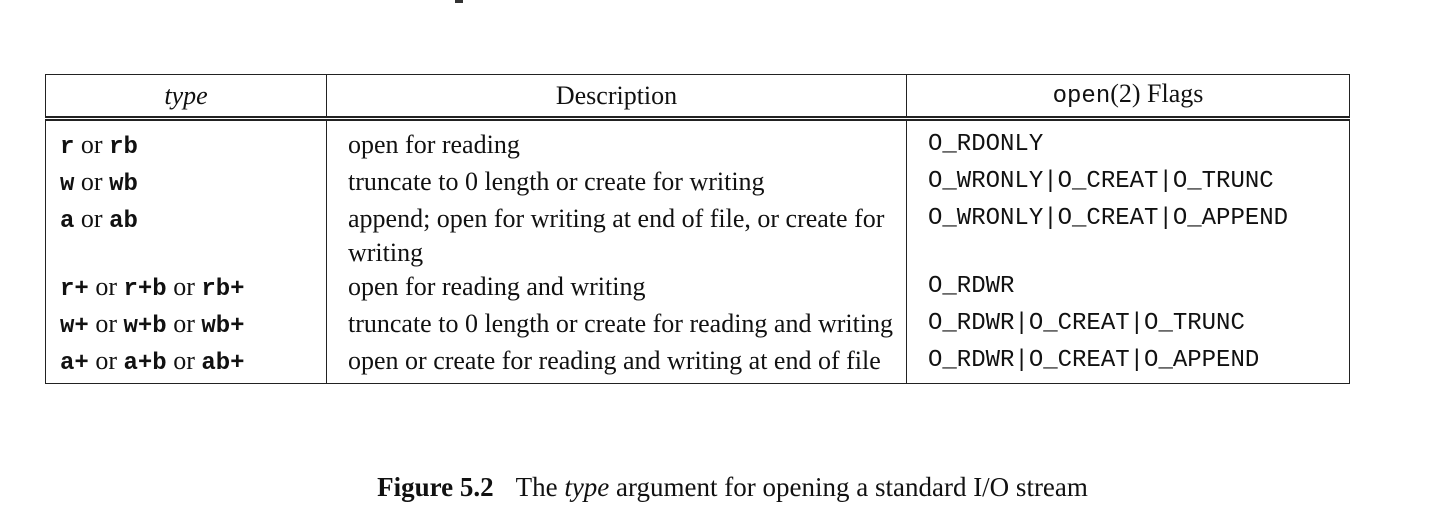  What do you see at coordinates (1128, 183) in the screenshot?
I see `flags-cell: O_WRONLY|O_CREAT|O_TRUNC` at bounding box center [1128, 183].